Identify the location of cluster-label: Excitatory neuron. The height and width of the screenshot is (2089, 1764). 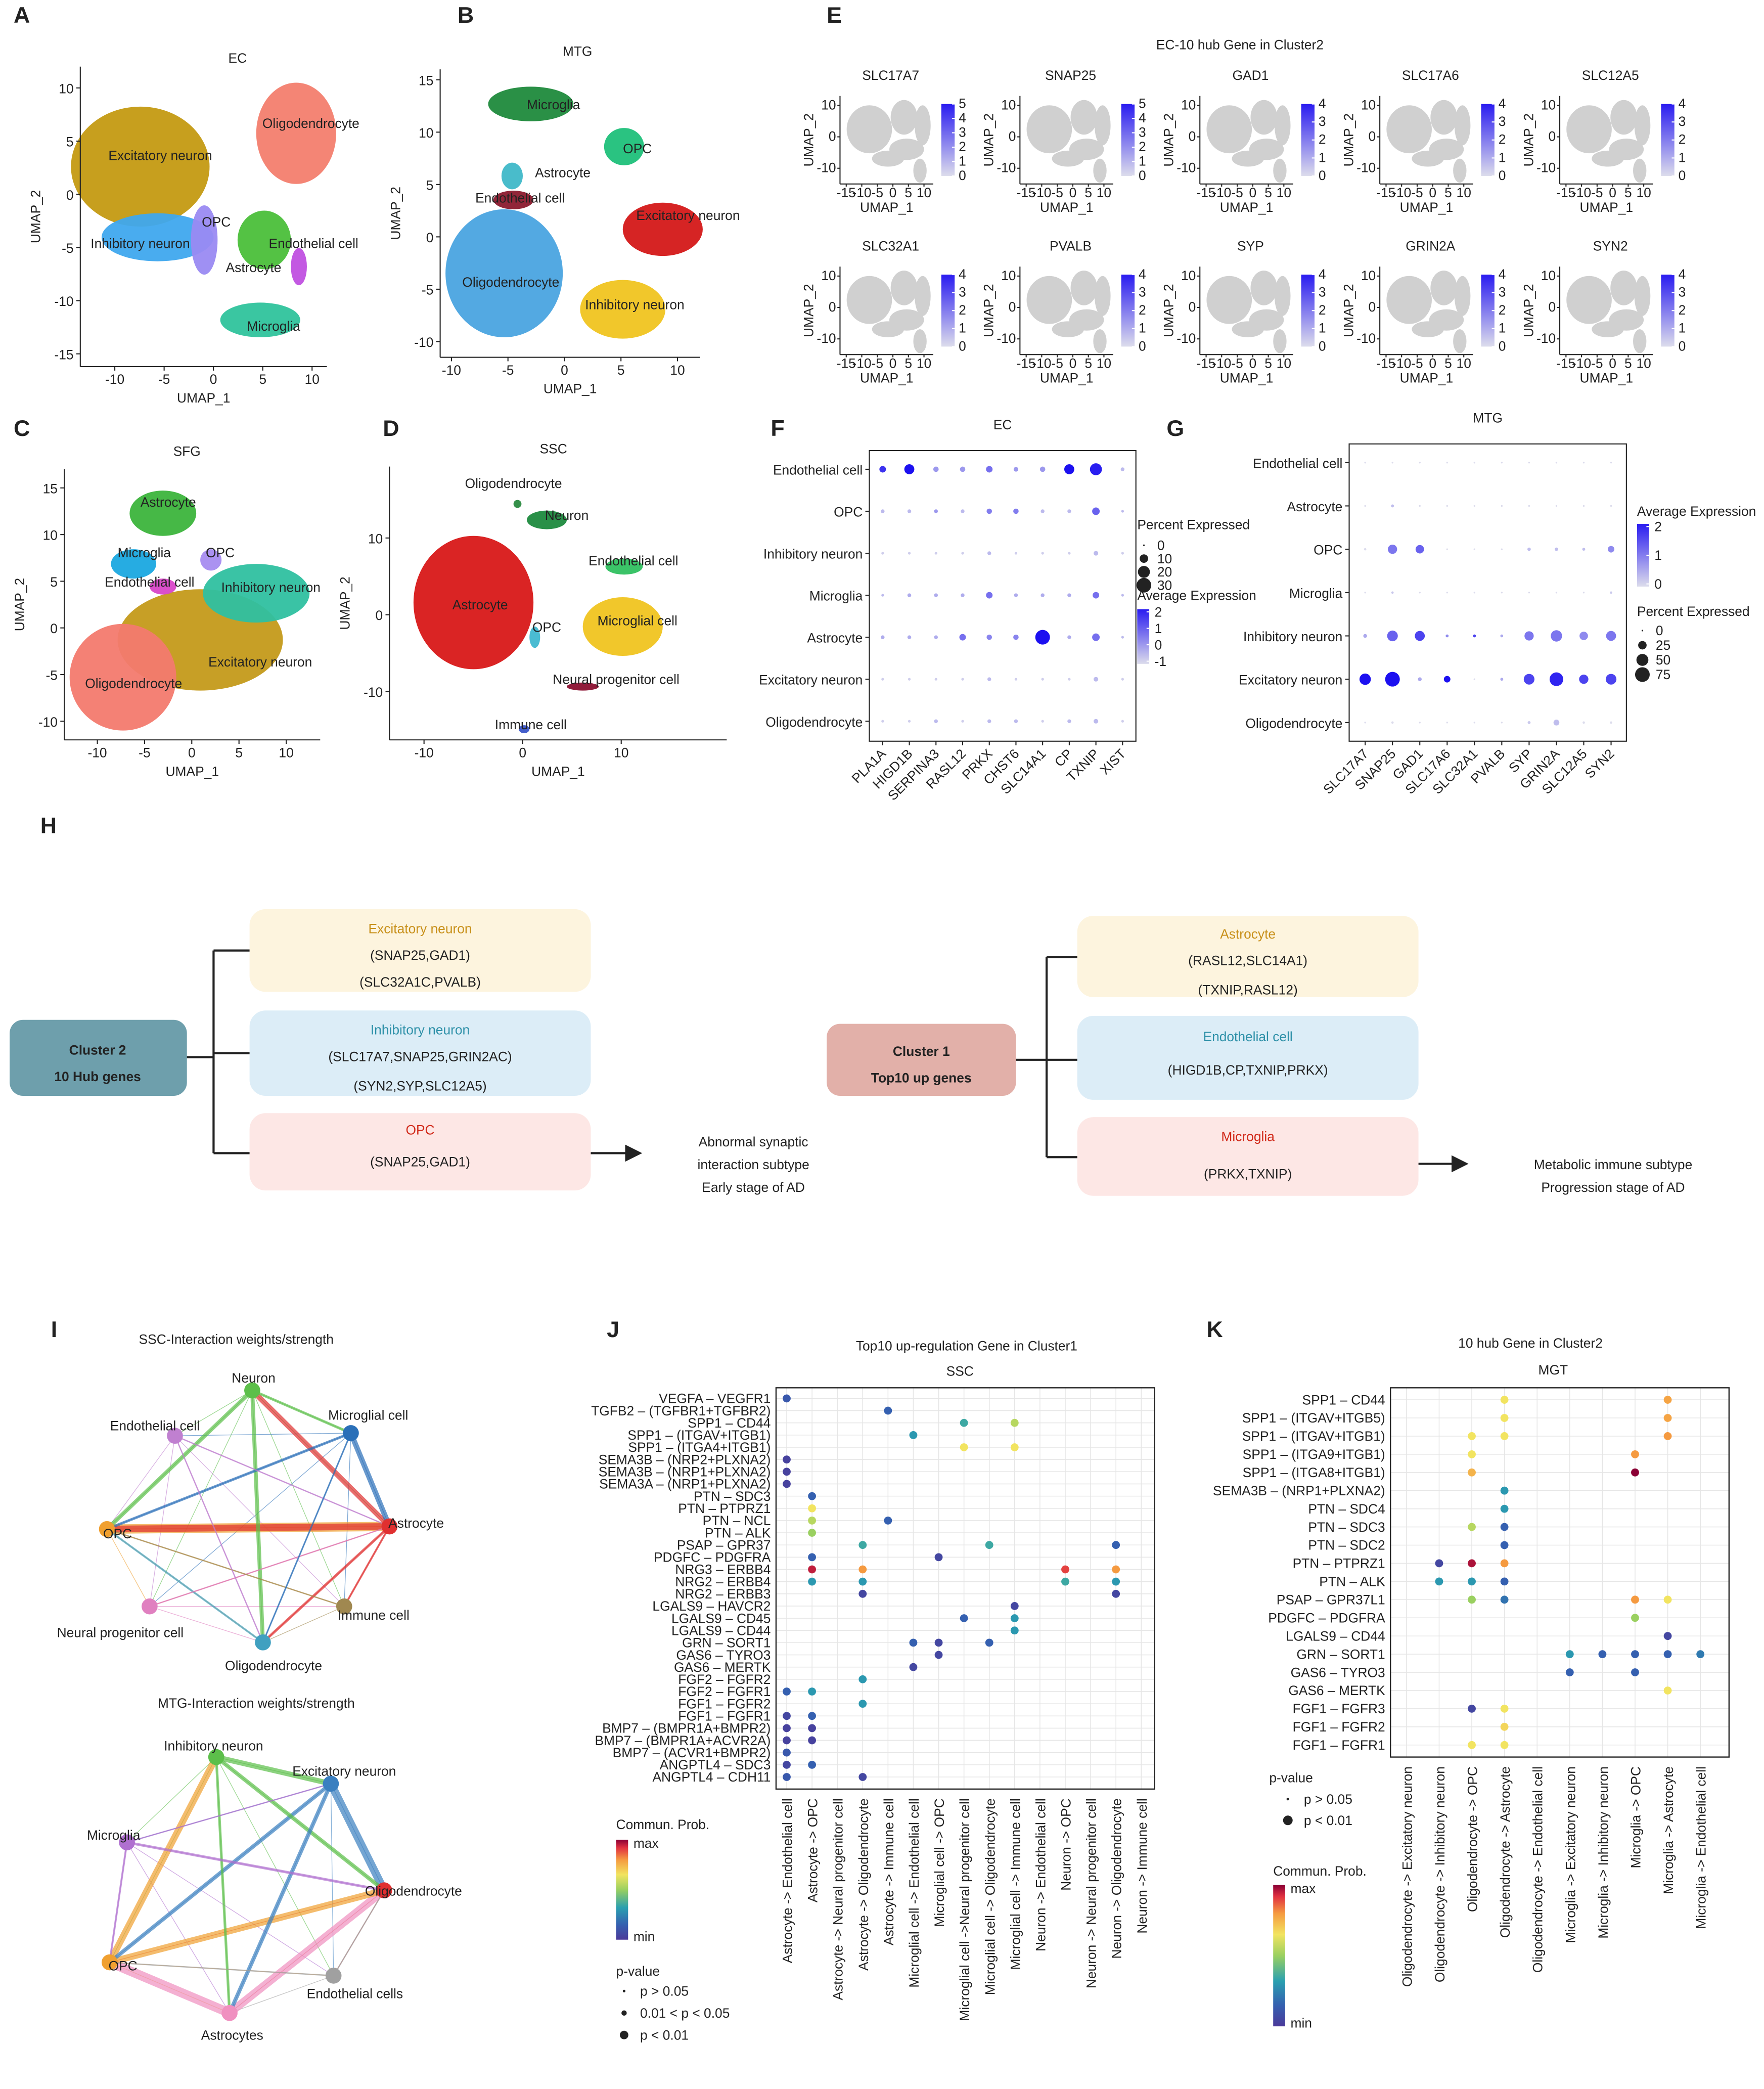
(688, 215).